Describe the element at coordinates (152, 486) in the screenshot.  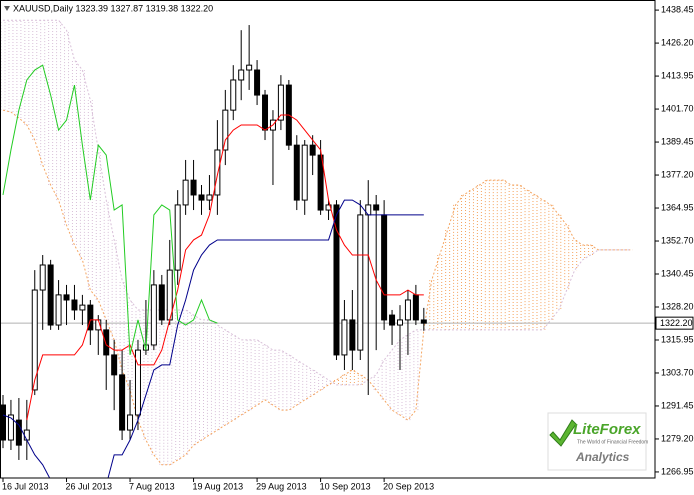
I see `x-tick-label: 7 Aug 2013` at that location.